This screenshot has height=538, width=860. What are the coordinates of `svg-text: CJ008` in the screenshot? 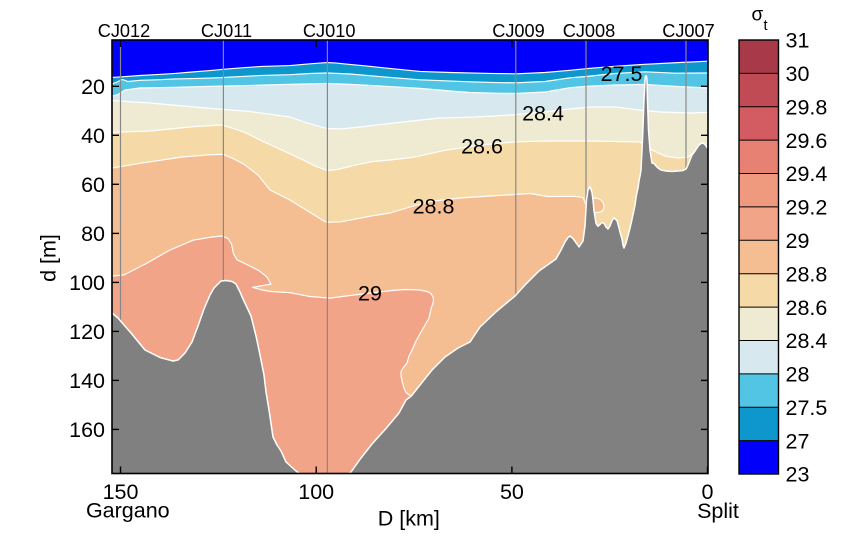 It's located at (589, 31).